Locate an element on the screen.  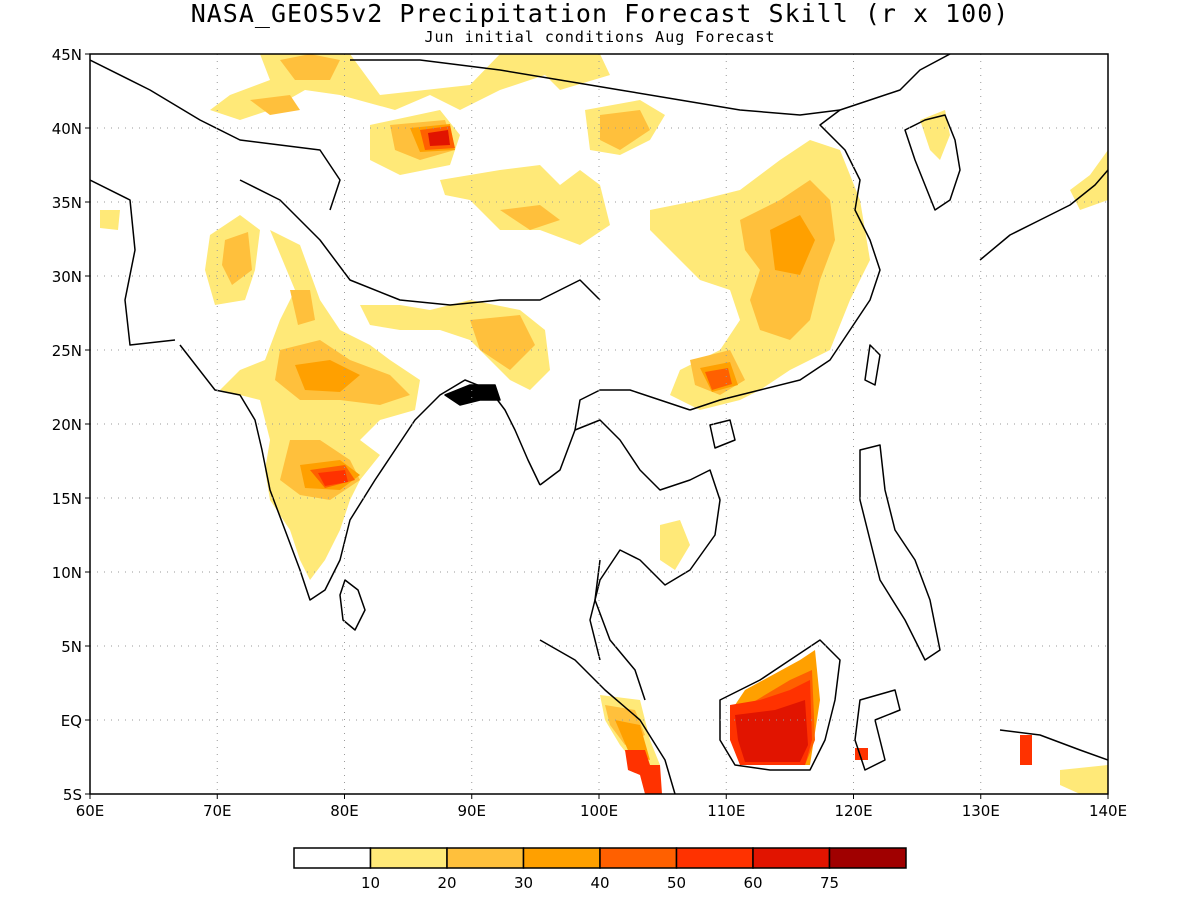
lat-tick-label: 45N is located at coordinates (67, 55).